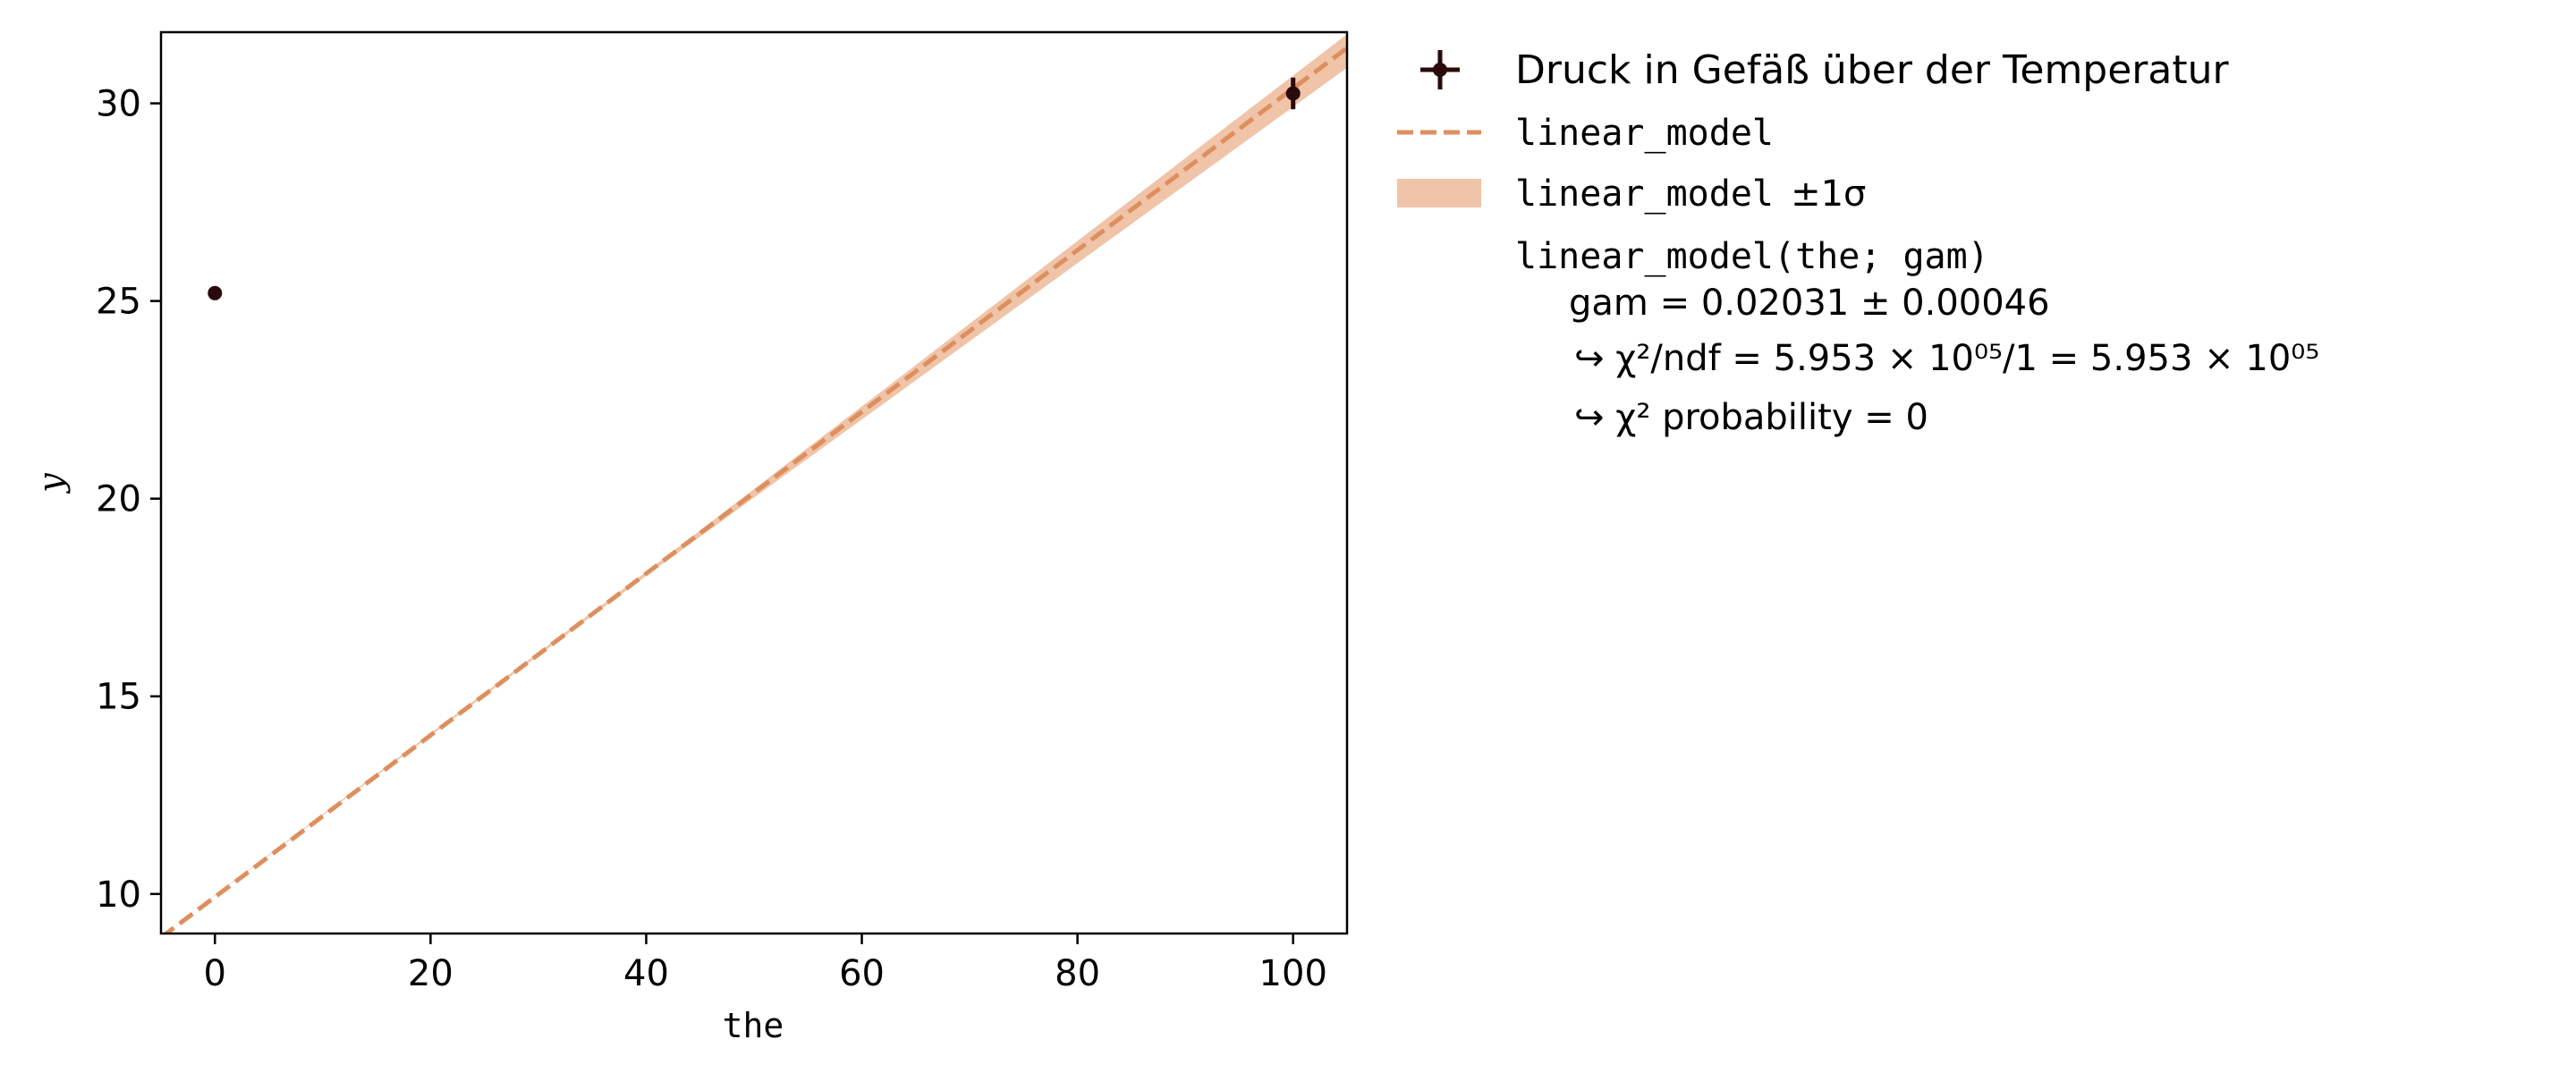 The image size is (2576, 1073). I want to click on y-tick-label: 15, so click(118, 697).